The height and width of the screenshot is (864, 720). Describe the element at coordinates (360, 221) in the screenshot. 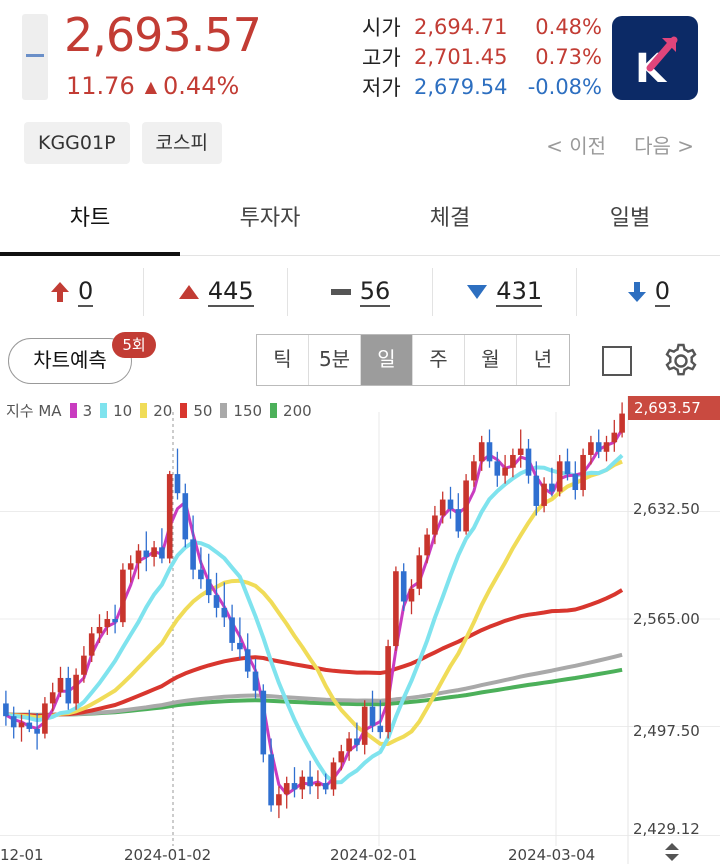

I see `main-tabs: 차트 투자자 체결 일별` at that location.